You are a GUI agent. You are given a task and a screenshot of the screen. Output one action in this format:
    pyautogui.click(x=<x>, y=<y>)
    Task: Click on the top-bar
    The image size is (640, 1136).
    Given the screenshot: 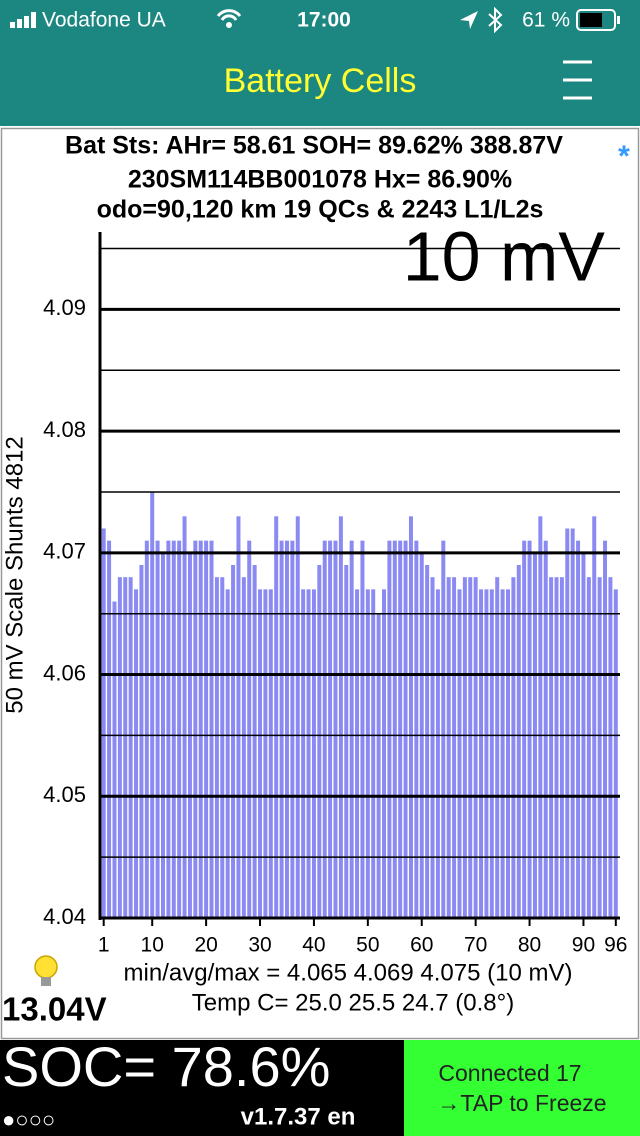 What is the action you would take?
    pyautogui.click(x=320, y=63)
    